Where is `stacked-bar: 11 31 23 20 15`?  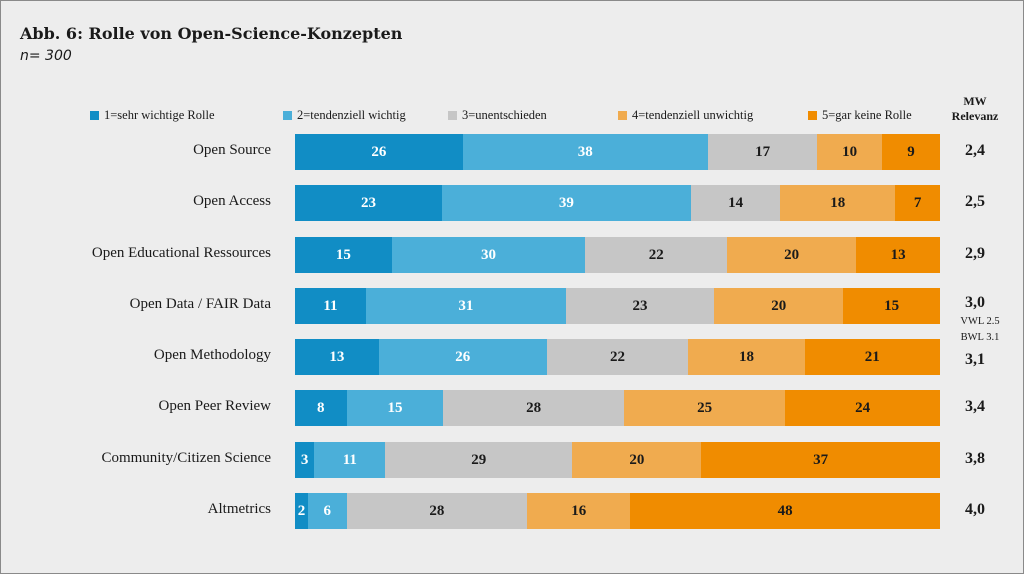 stacked-bar: 11 31 23 20 15 is located at coordinates (617, 306).